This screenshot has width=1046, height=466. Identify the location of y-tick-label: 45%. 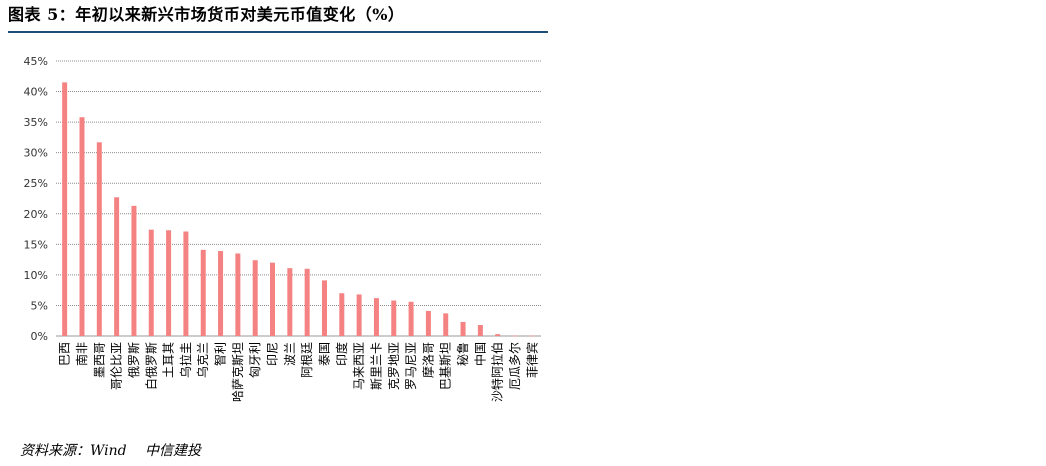
(36, 61).